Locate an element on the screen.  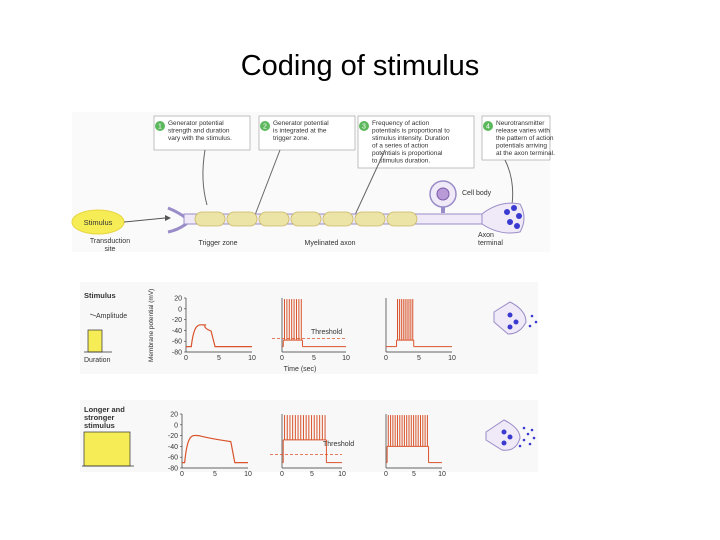
callout-3-line-5: potentials is proportional is located at coordinates (407, 153).